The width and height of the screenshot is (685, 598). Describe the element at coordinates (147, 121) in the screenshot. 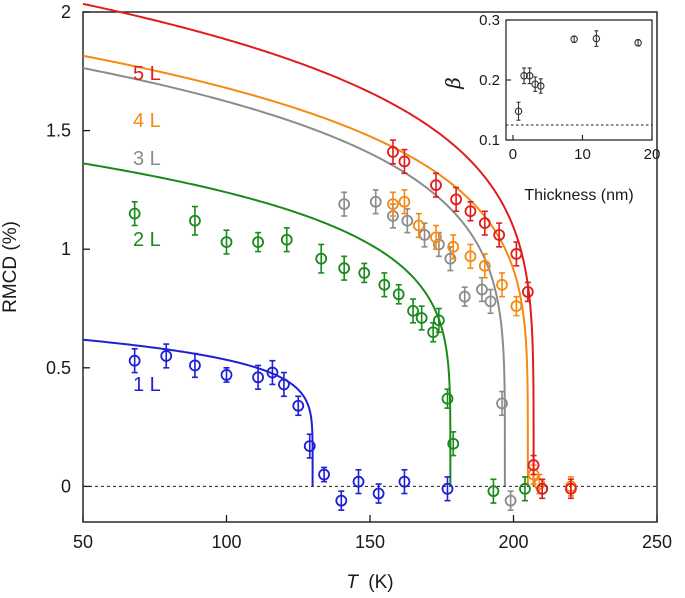

I see `series-label-4l: 4 L` at that location.